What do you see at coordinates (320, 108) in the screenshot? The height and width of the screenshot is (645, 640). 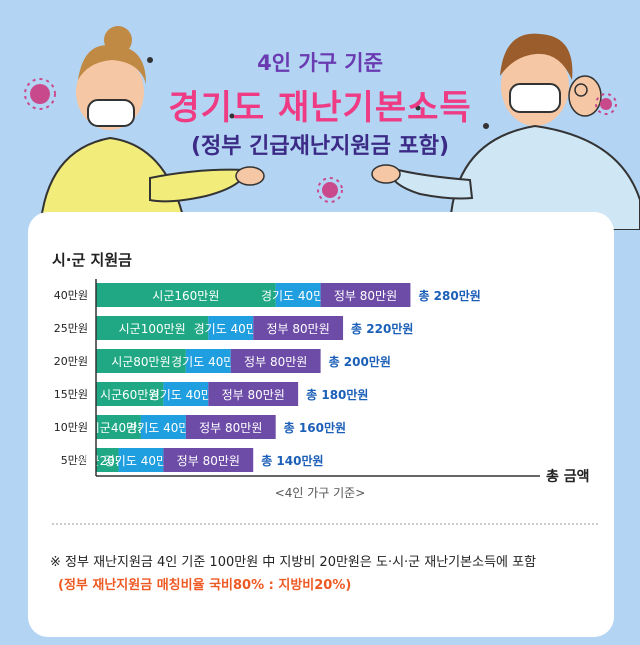 I see `main-title: 경기도 재난기본소득` at bounding box center [320, 108].